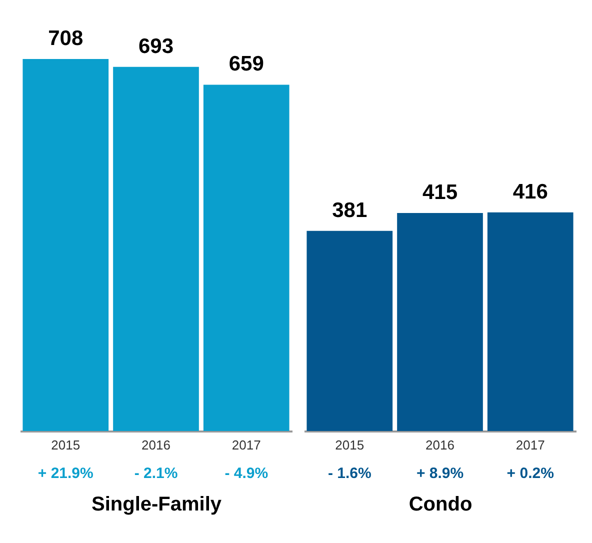  Describe the element at coordinates (156, 473) in the screenshot. I see `text: - 2.1%` at that location.